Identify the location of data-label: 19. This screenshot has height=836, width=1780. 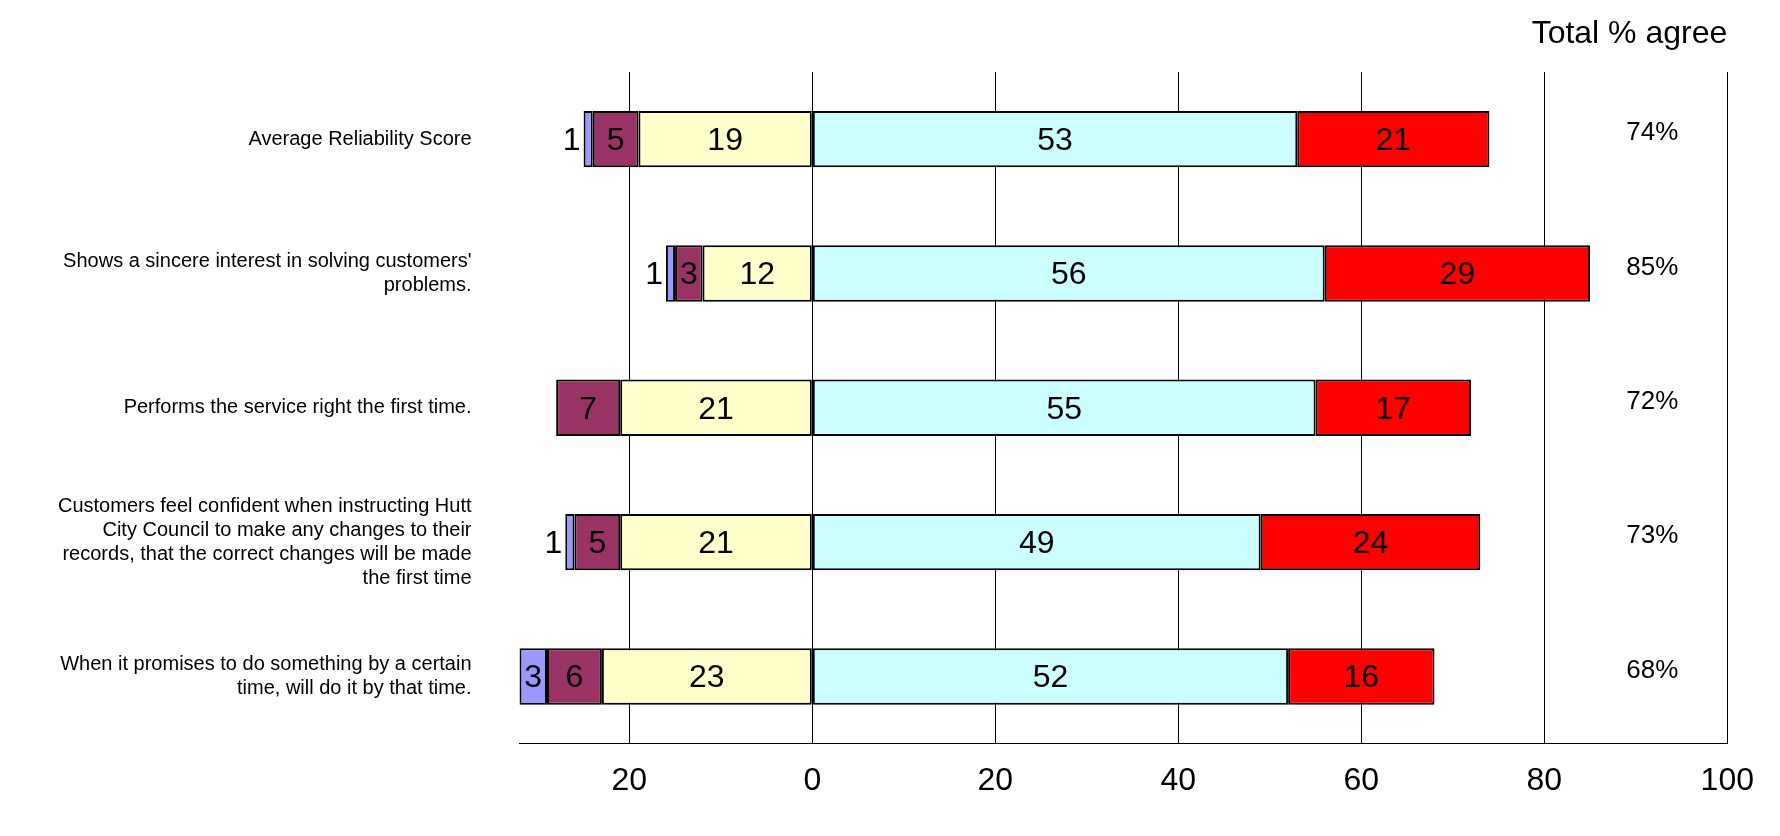
(725, 138).